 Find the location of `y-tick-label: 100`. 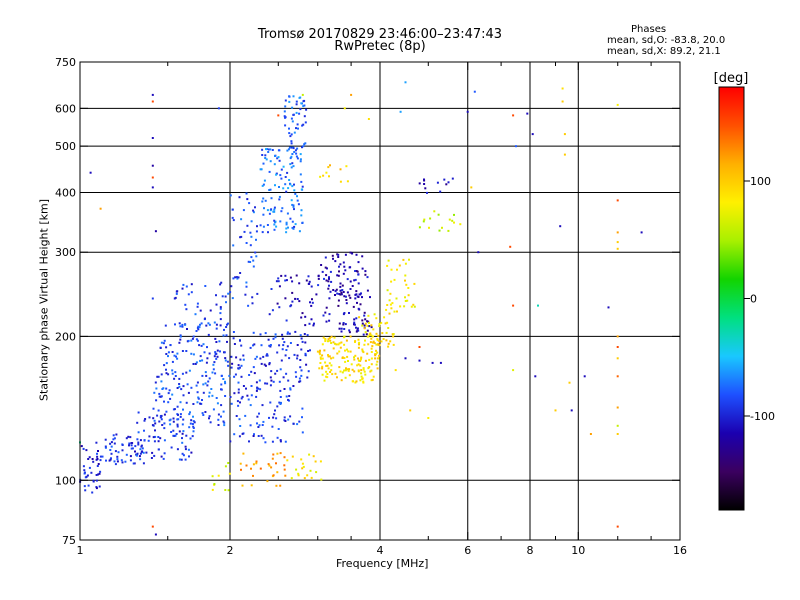

y-tick-label: 100 is located at coordinates (65, 480).